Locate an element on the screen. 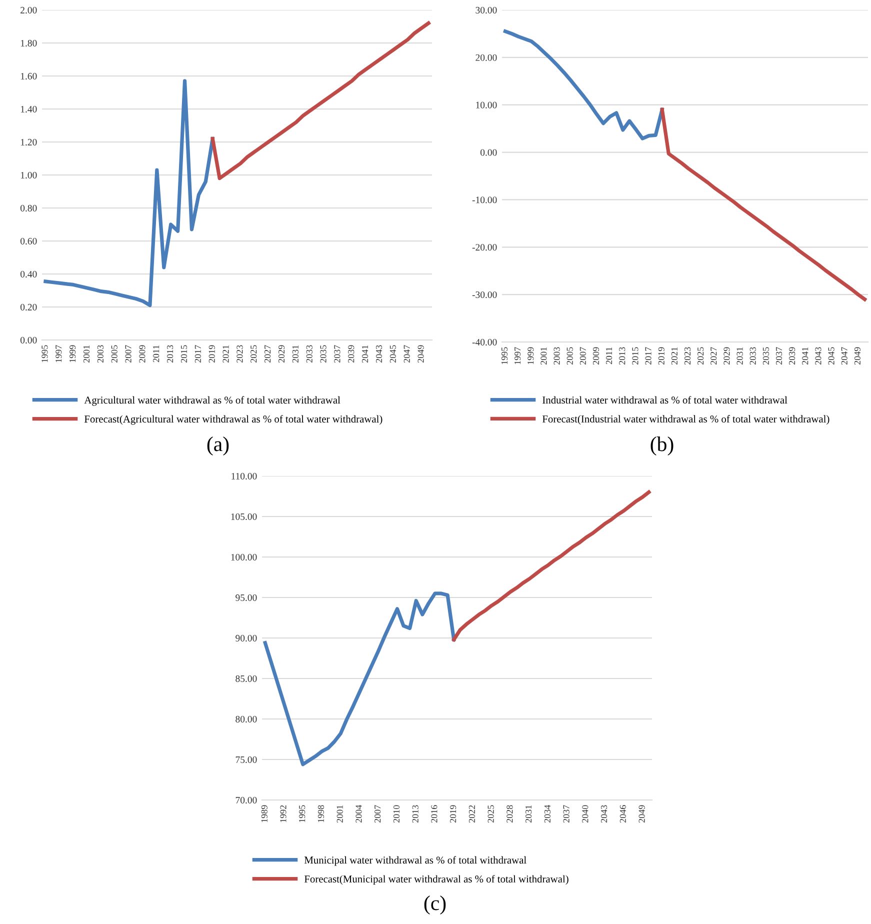 The height and width of the screenshot is (924, 871). x-tick-label: 2028 is located at coordinates (509, 814).